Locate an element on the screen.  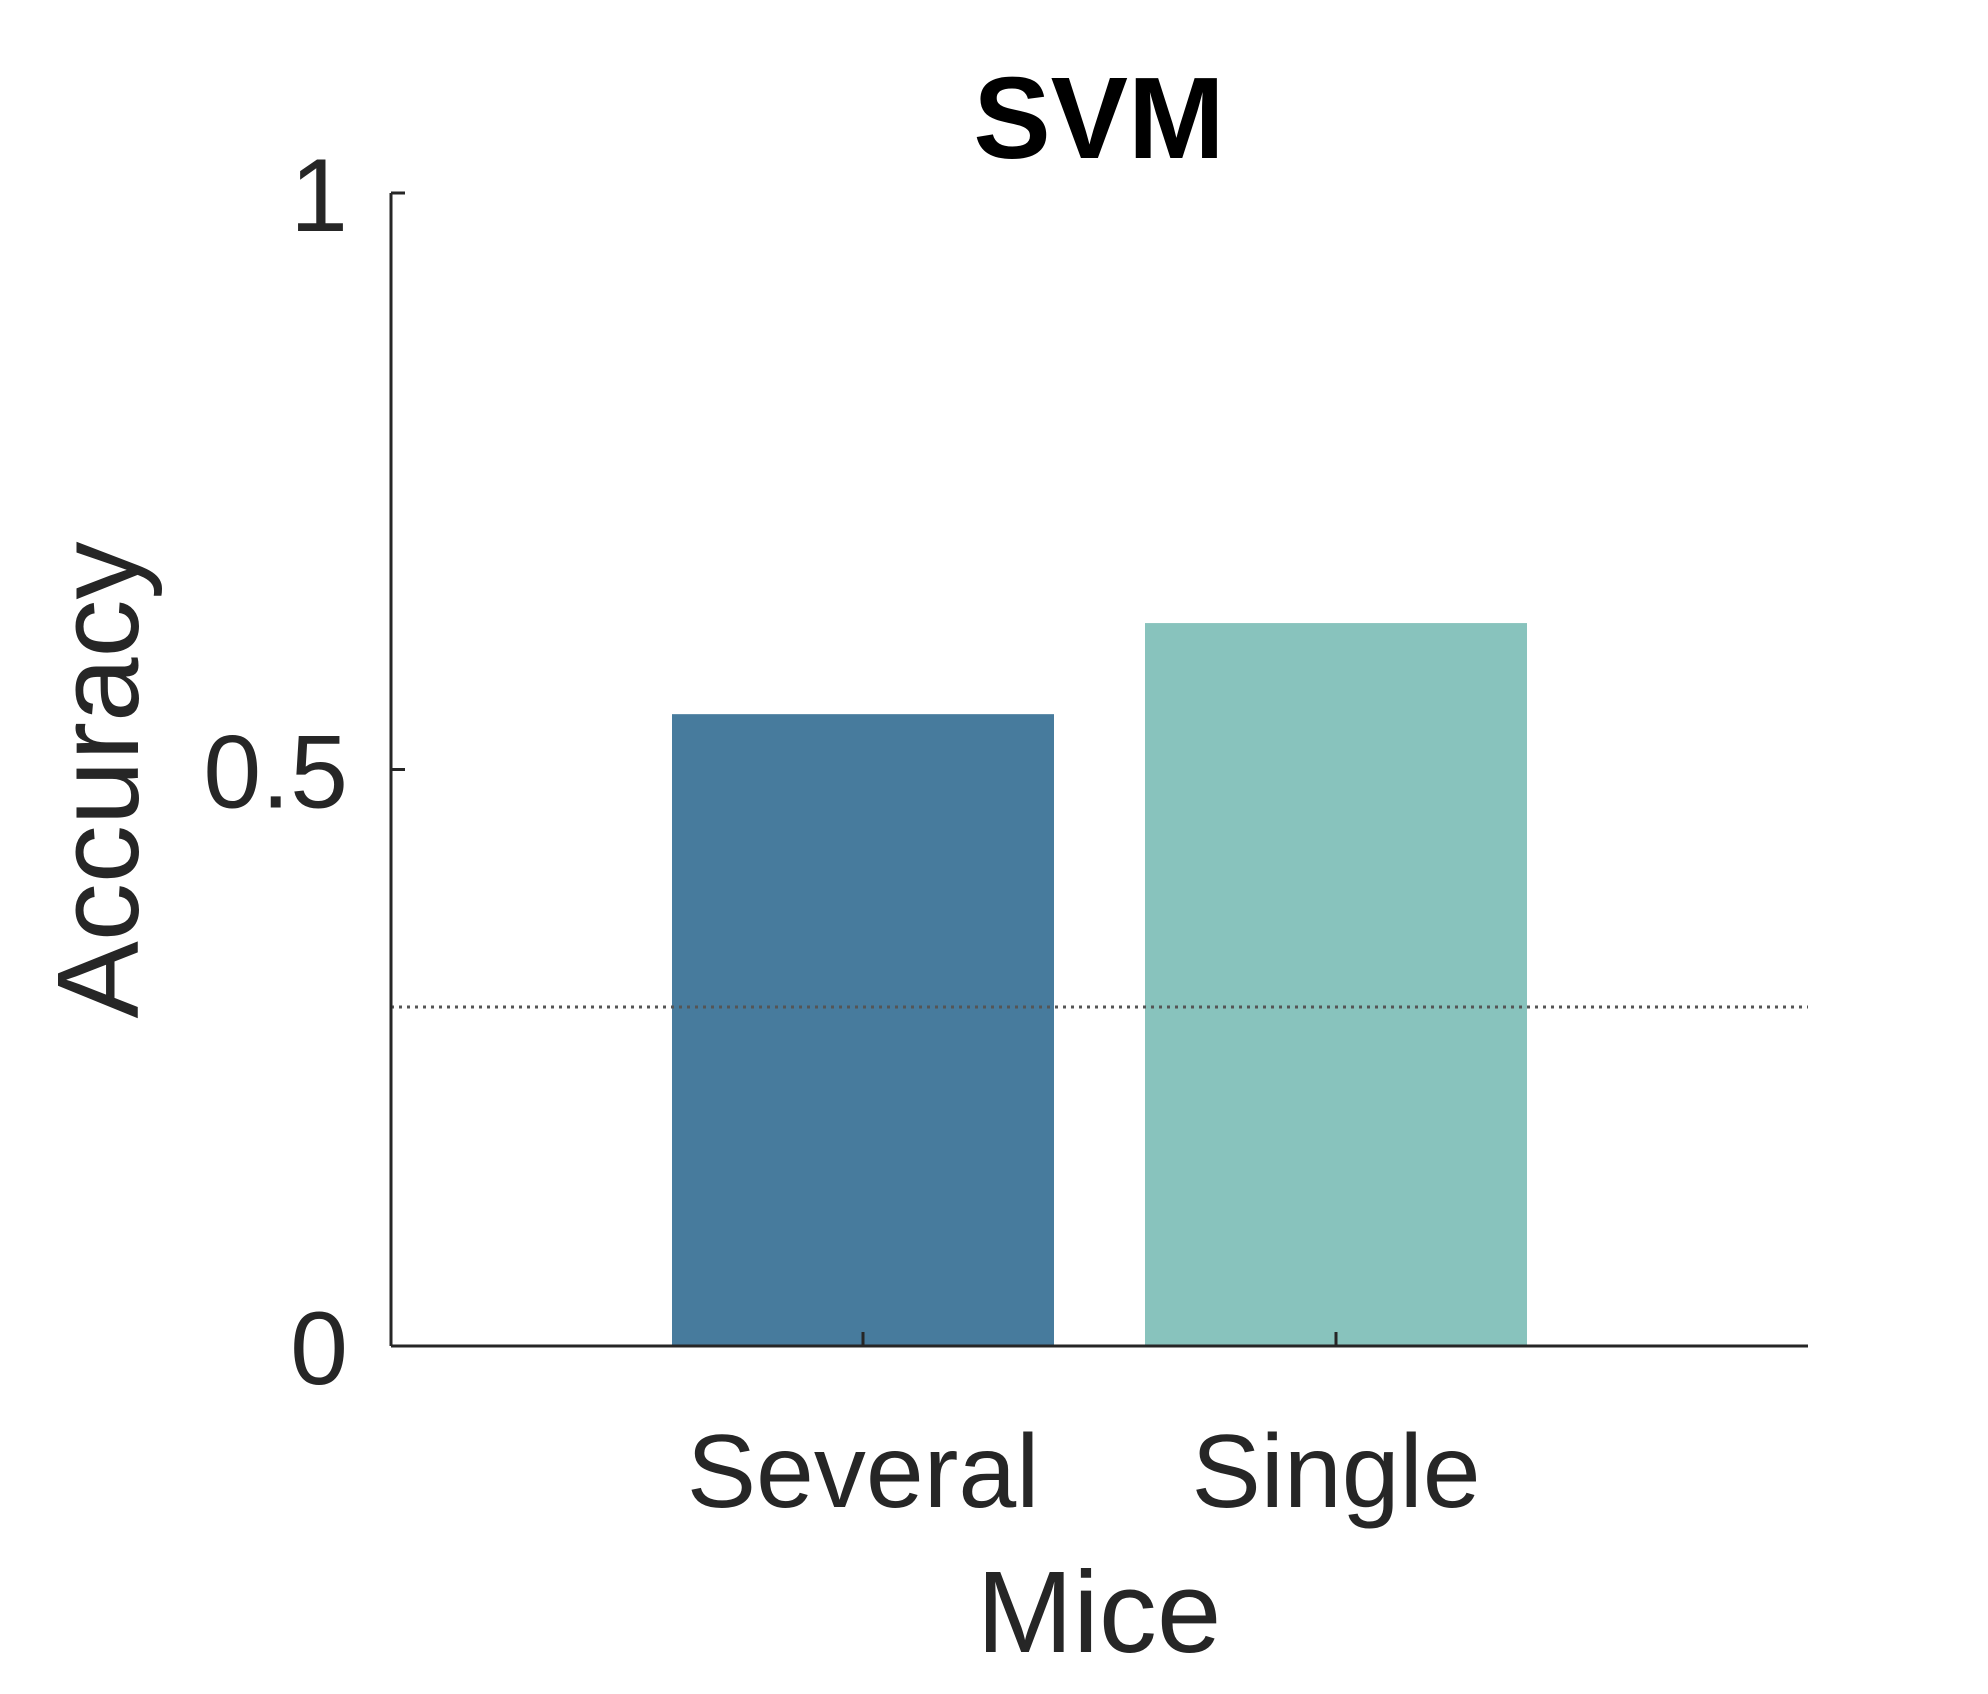
y-tick-label-2: 1 is located at coordinates (319, 196).